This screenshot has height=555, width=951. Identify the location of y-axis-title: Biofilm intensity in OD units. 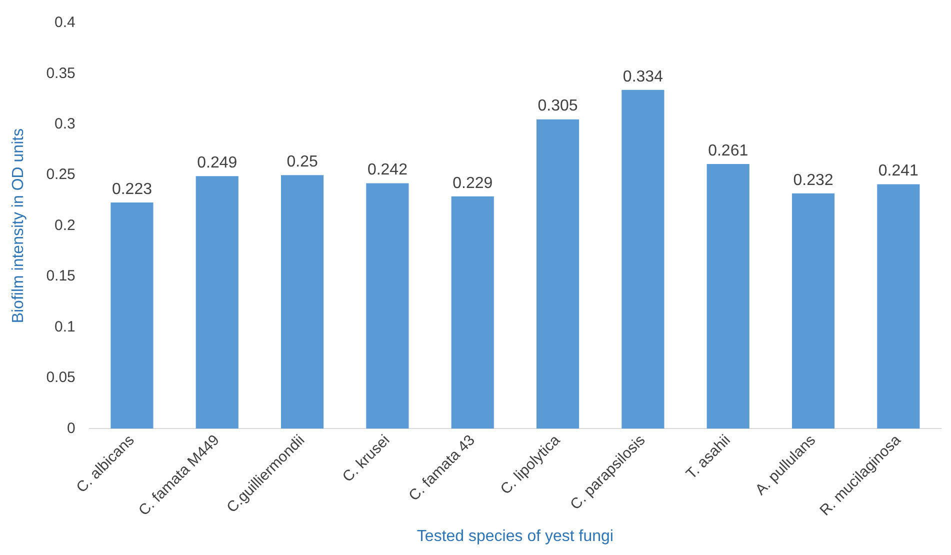
(19, 226).